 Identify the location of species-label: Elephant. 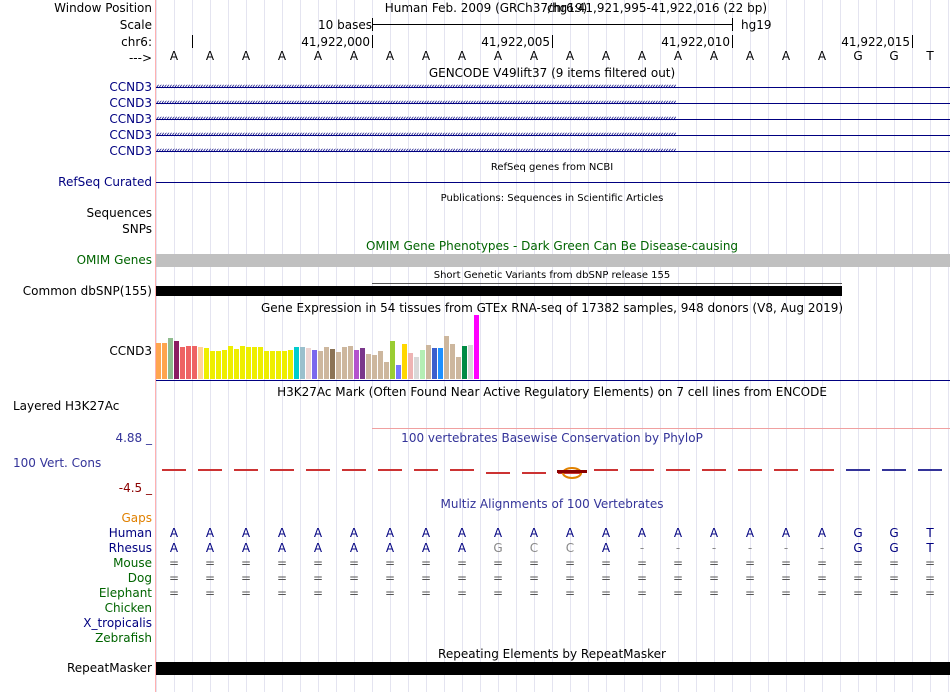
(125, 593).